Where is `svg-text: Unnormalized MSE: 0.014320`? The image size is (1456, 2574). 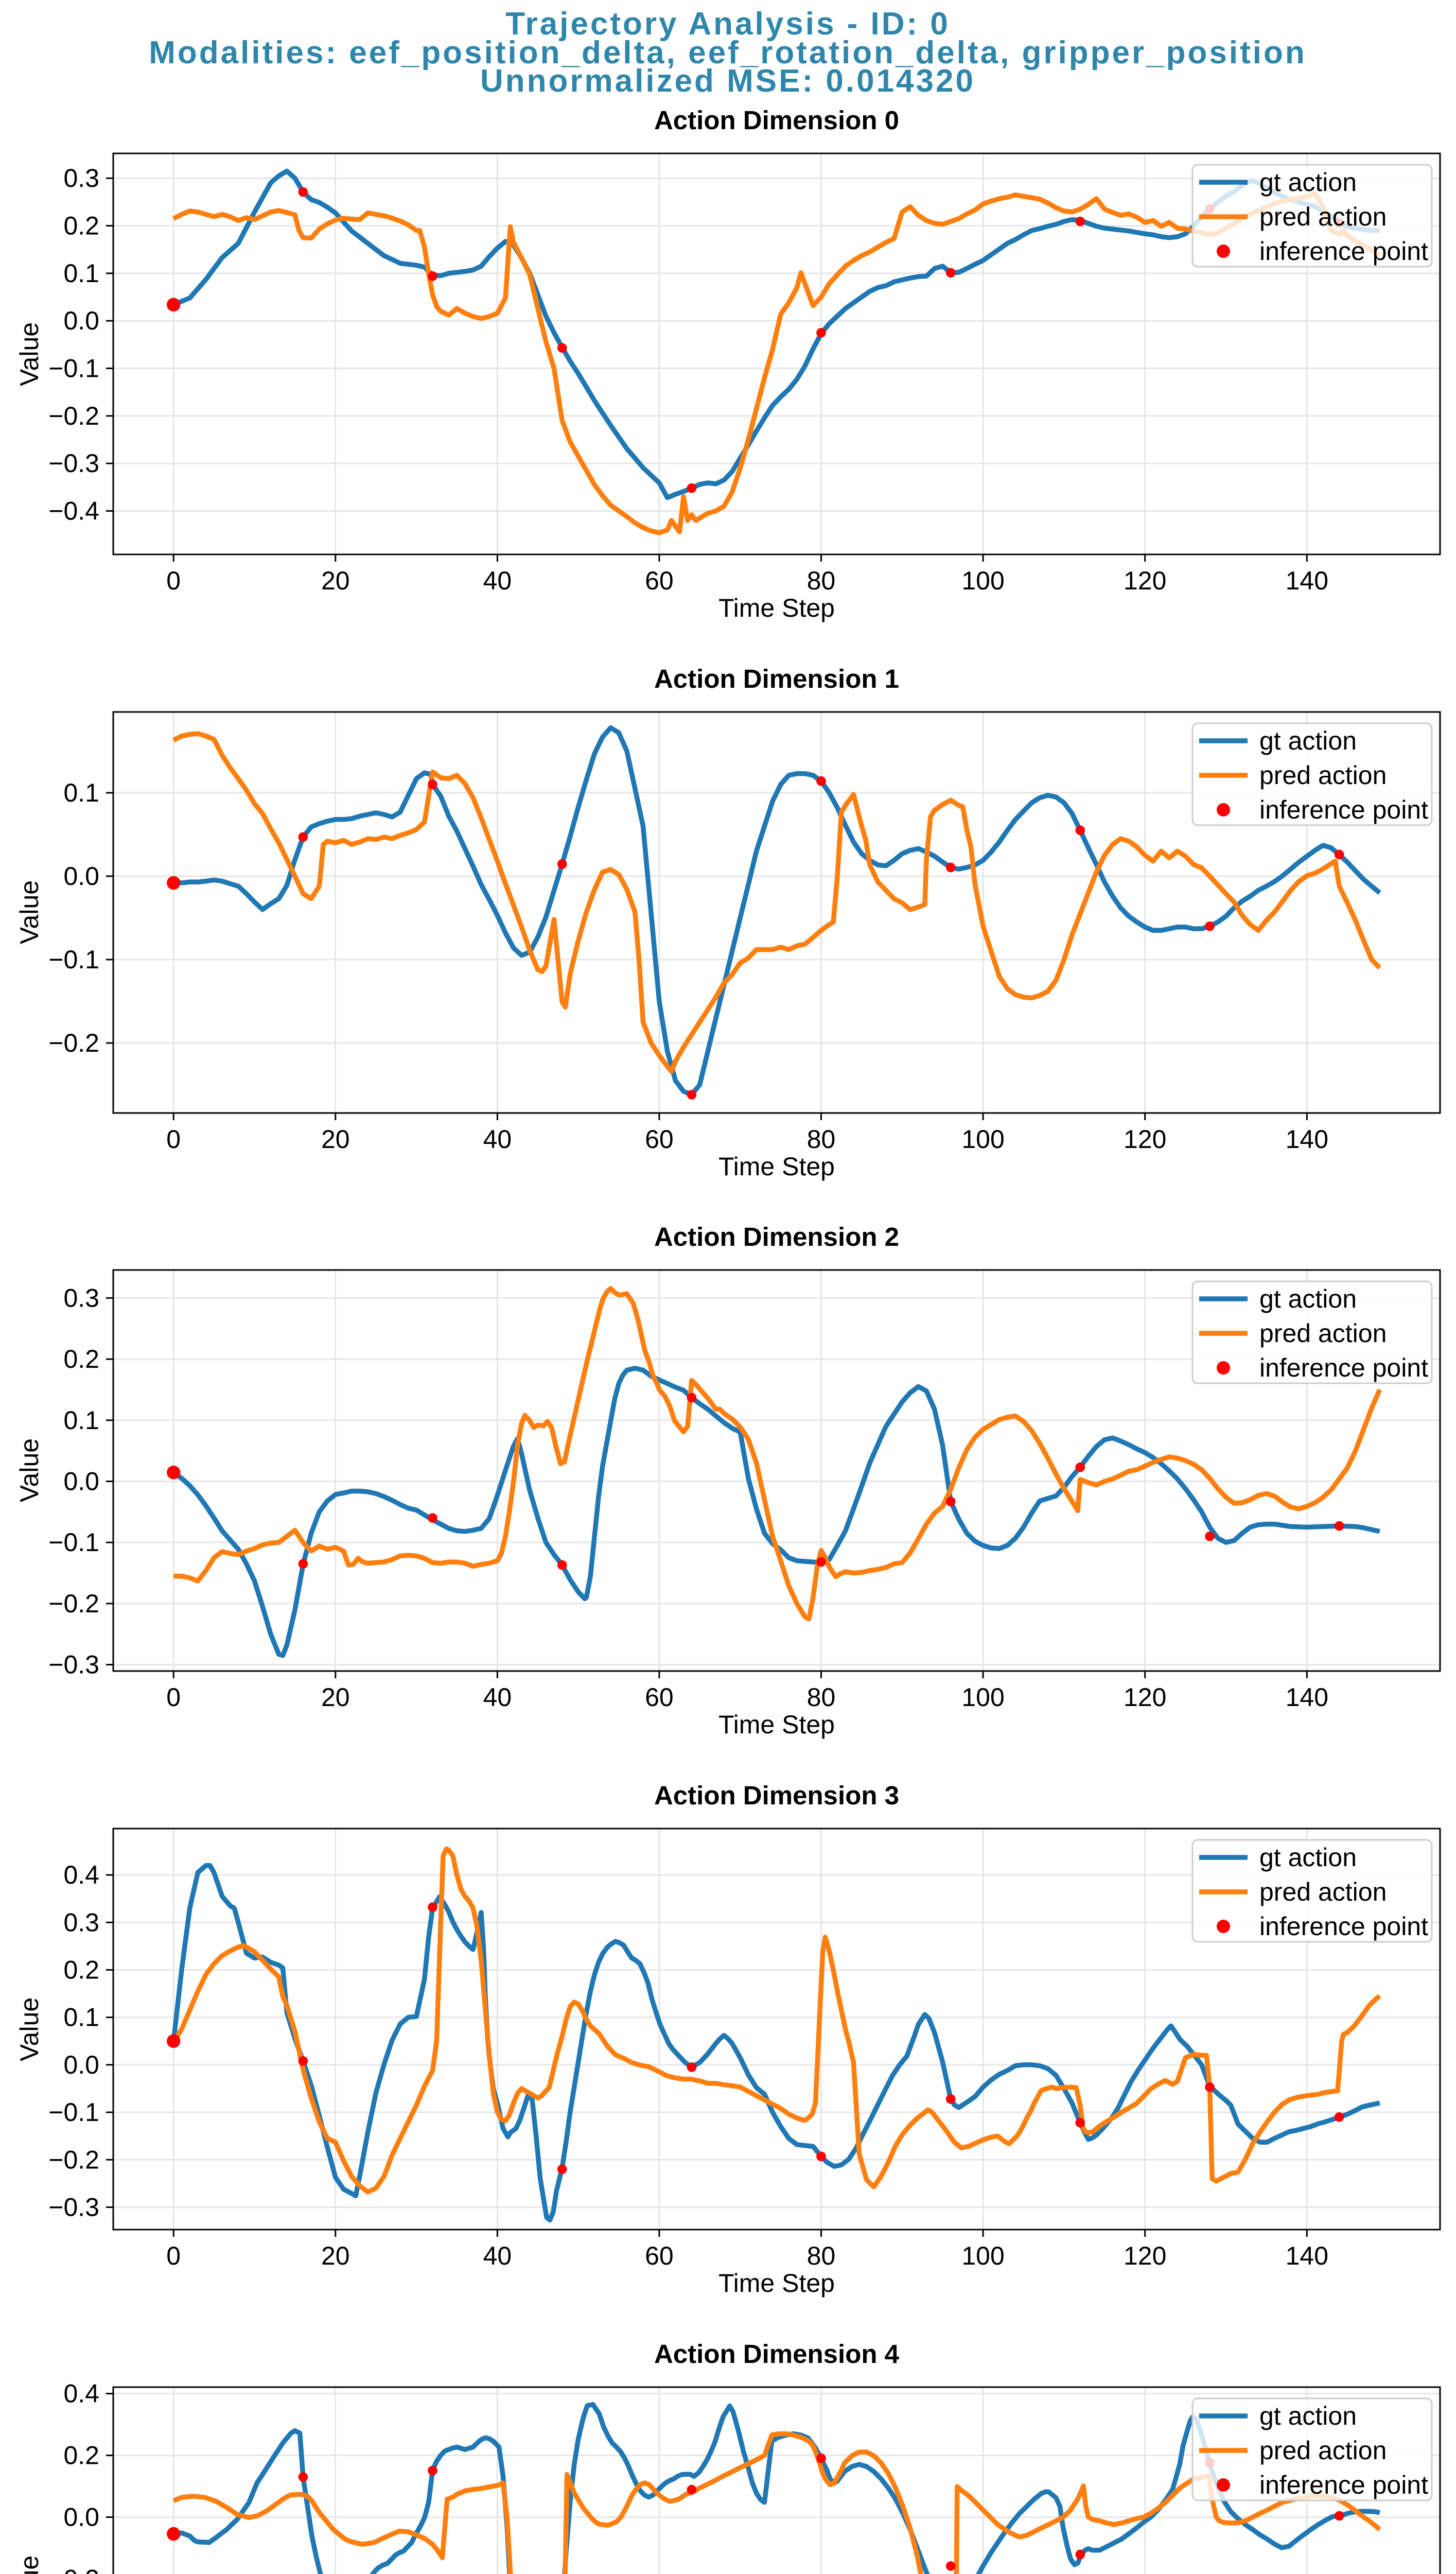 svg-text: Unnormalized MSE: 0.014320 is located at coordinates (727, 81).